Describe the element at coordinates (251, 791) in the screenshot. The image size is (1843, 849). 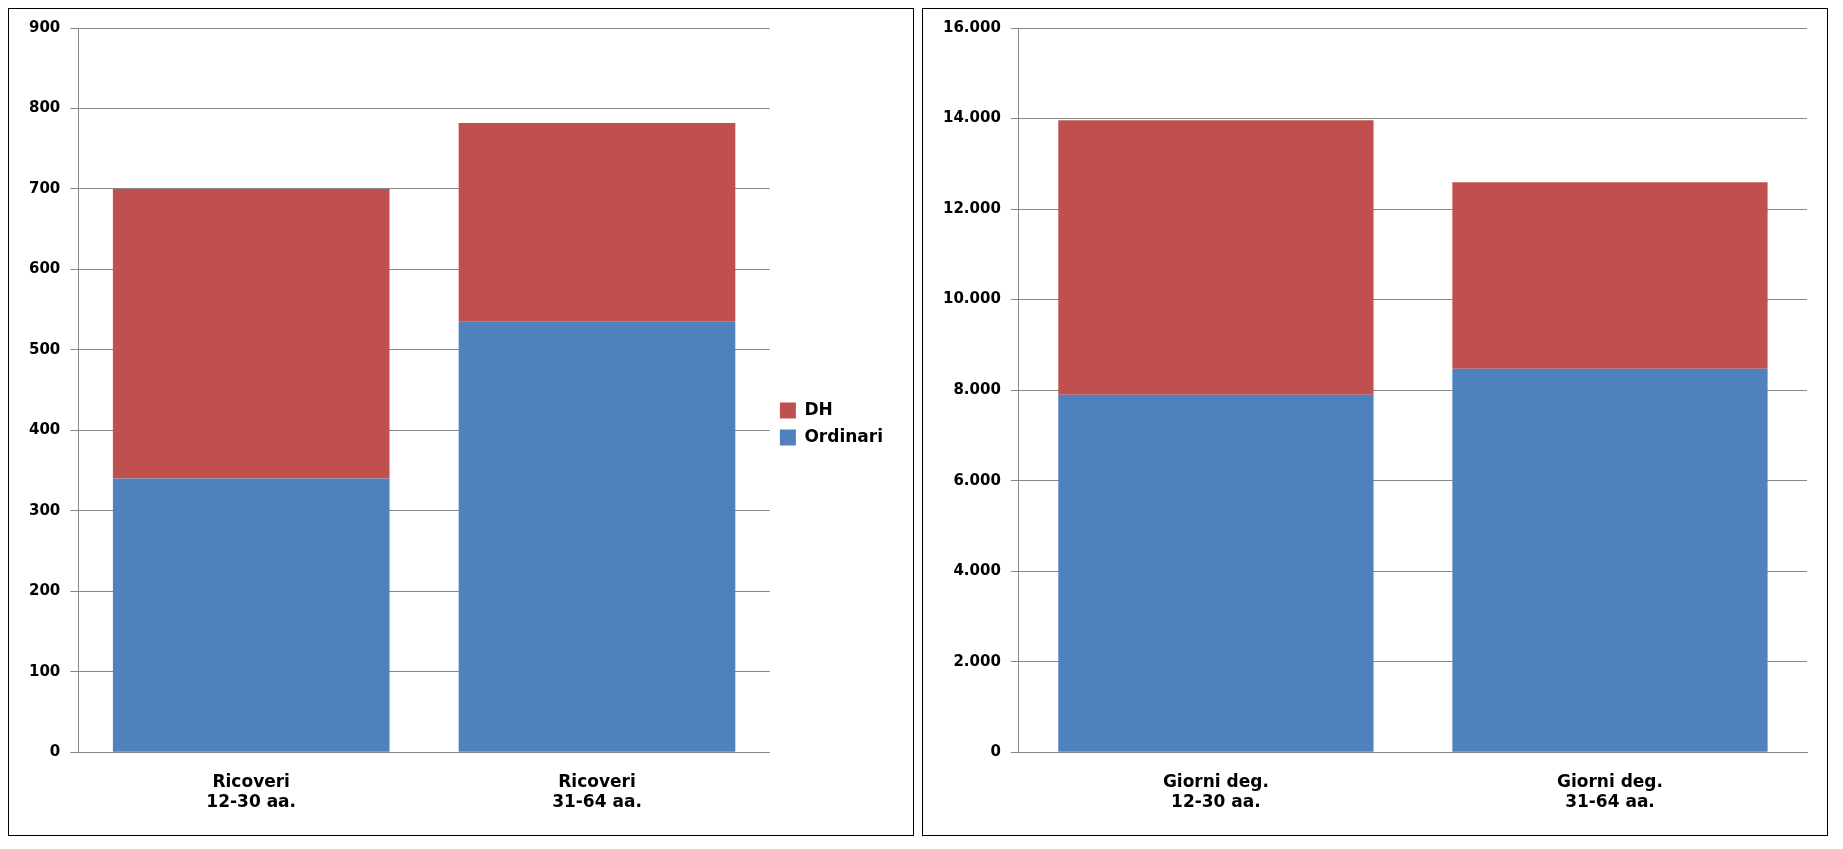
I see `x-tick-label: Ricoveri 12-30 aa.` at that location.